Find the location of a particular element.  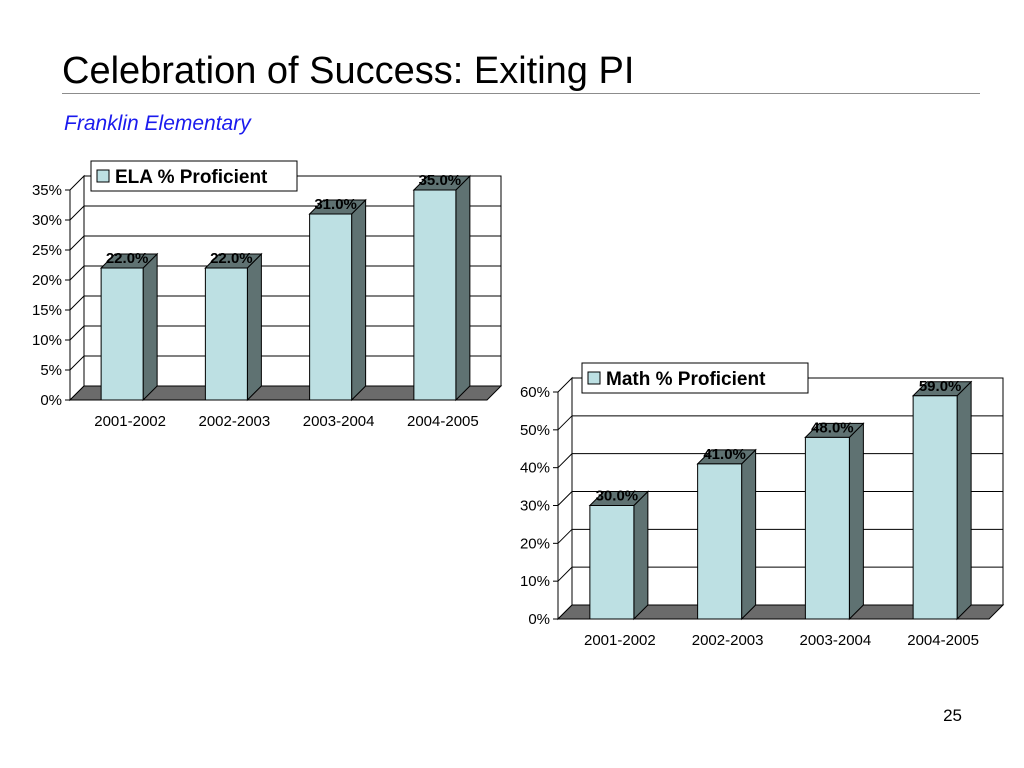

data-label: 59.0% is located at coordinates (940, 386).